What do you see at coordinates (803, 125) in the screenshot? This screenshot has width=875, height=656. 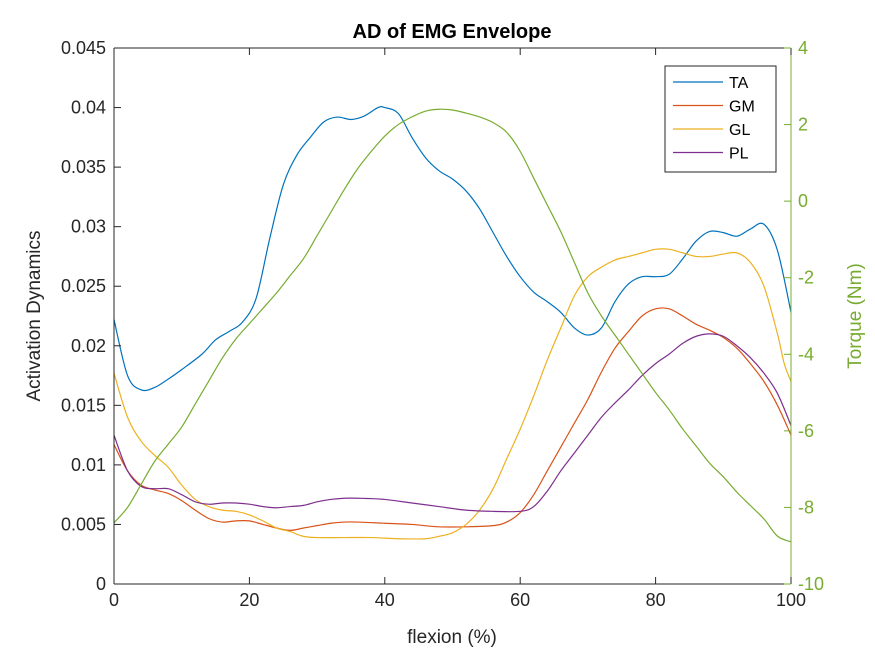 I see `y2-tick-label: 2` at bounding box center [803, 125].